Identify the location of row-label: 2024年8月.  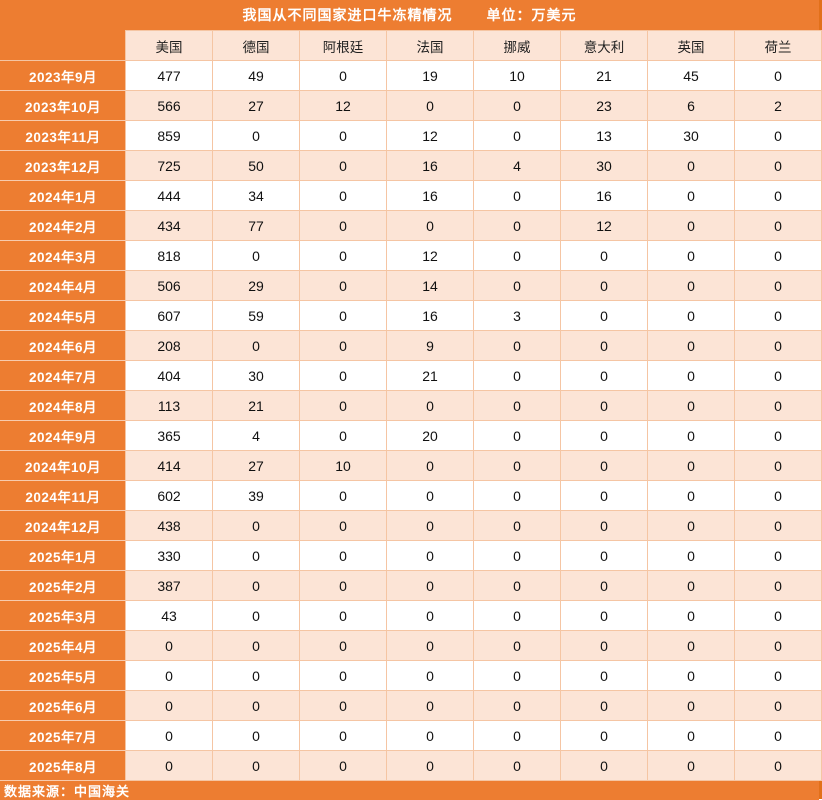
(63, 405).